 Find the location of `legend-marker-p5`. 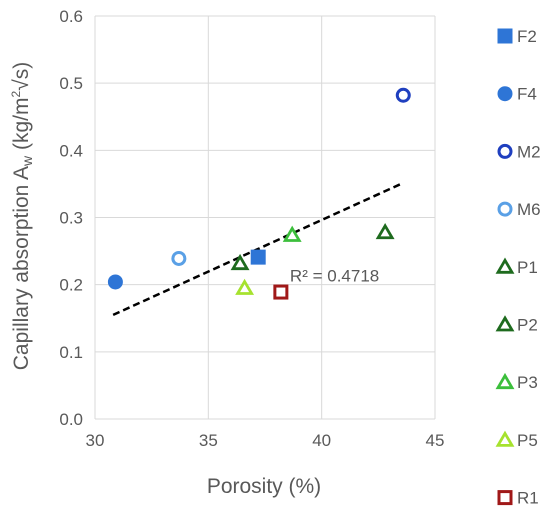

legend-marker-p5 is located at coordinates (505, 438).